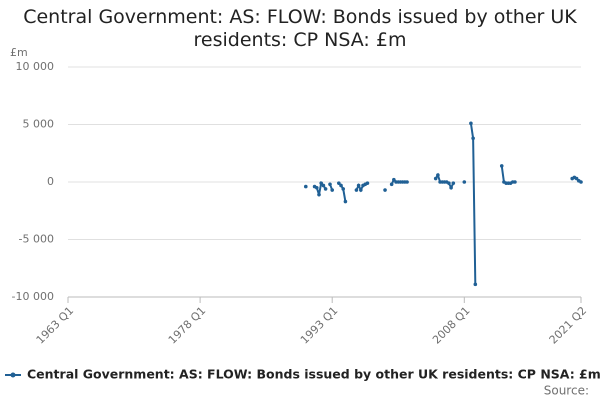 Image resolution: width=600 pixels, height=400 pixels. Describe the element at coordinates (55, 325) in the screenshot. I see `x-tick-label: 1963 Q1` at that location.